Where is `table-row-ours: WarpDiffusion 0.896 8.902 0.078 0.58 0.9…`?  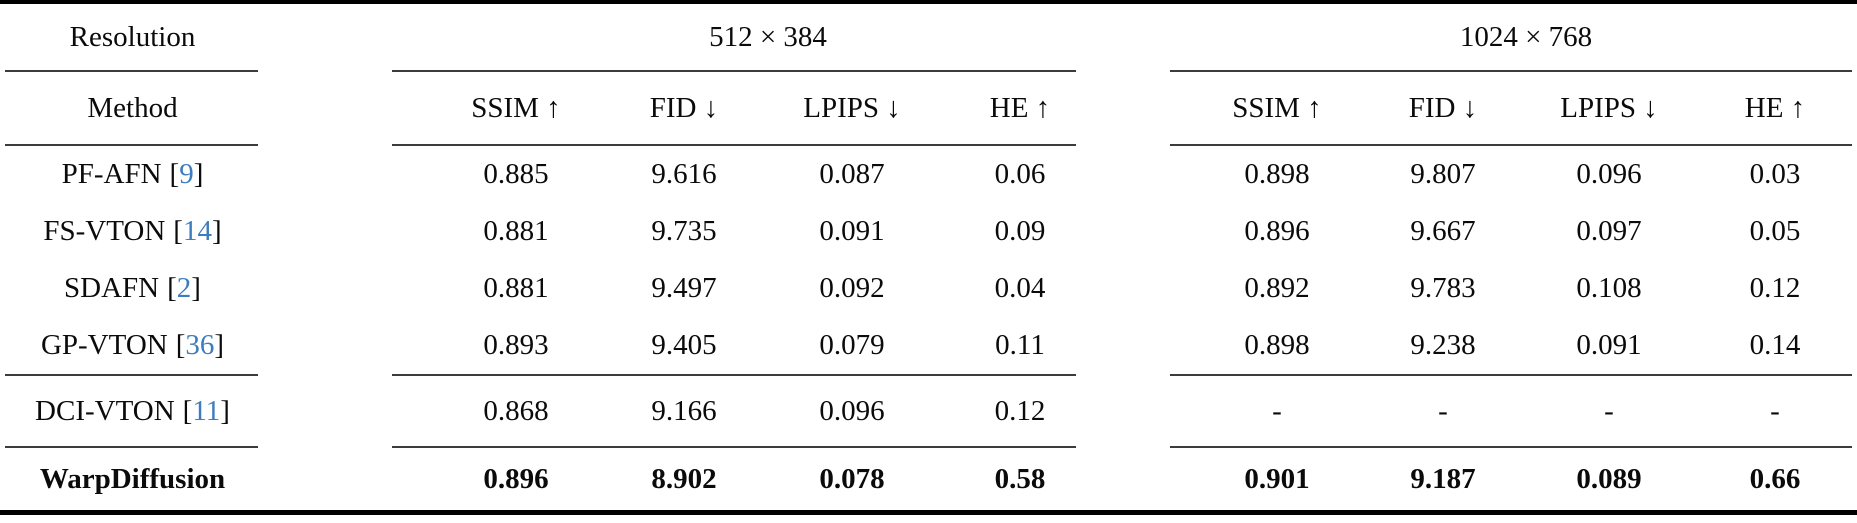
table-row-ours: WarpDiffusion 0.896 8.902 0.078 0.58 0.9… is located at coordinates (928, 479).